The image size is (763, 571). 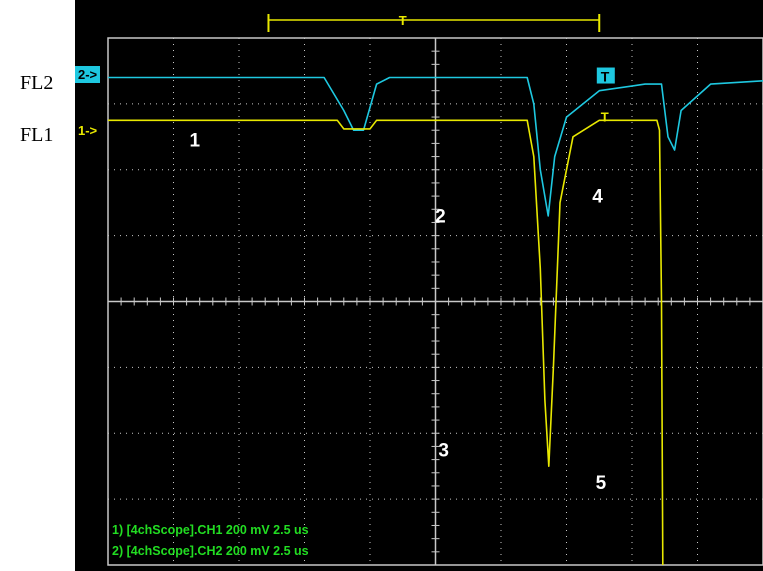 What do you see at coordinates (88, 74) in the screenshot?
I see `ch2-marker: 2->` at bounding box center [88, 74].